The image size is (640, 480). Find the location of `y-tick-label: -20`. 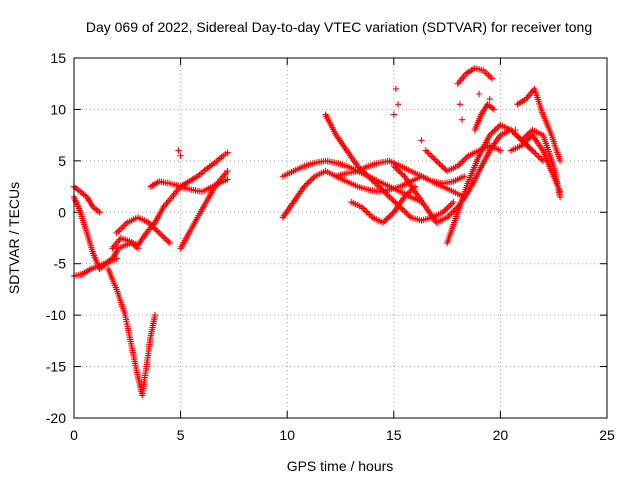

y-tick-label: -20 is located at coordinates (56, 418).